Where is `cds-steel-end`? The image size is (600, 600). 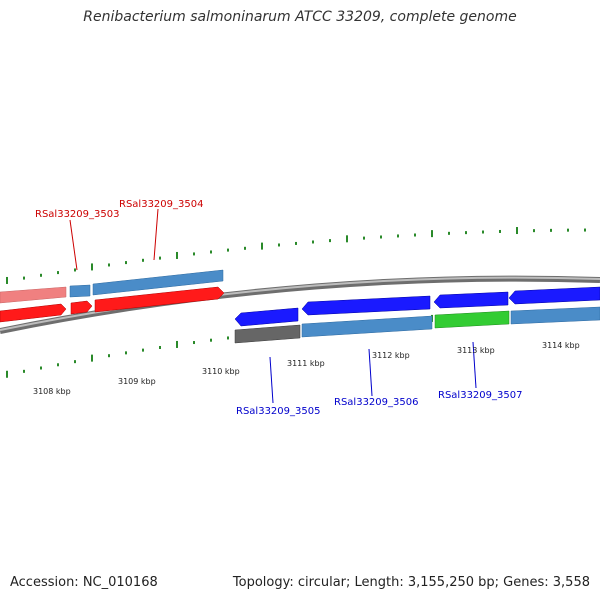 cds-steel-end is located at coordinates (555, 315).